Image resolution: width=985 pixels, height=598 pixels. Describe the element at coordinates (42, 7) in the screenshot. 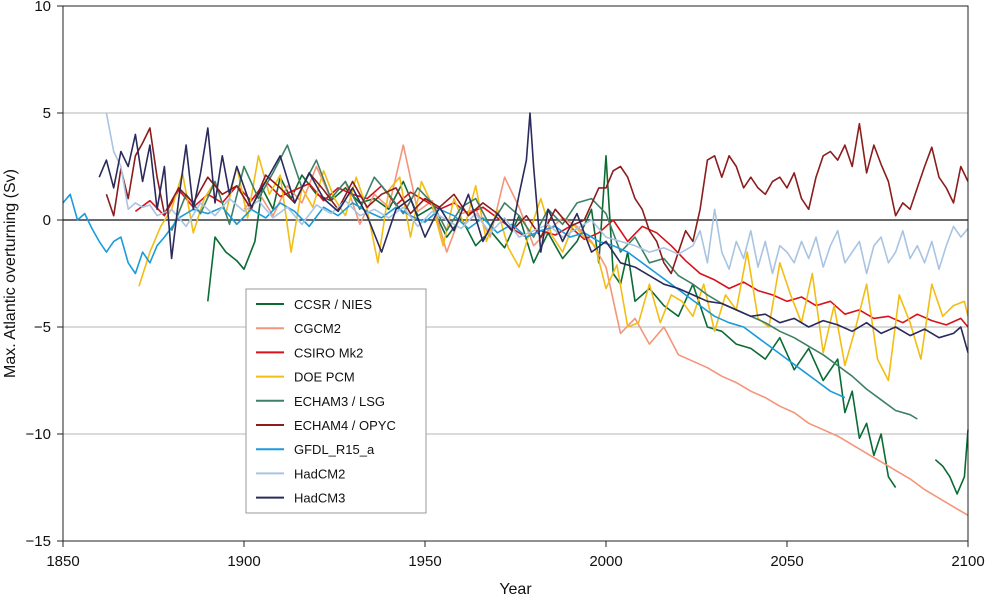

I see `y-tick-label: 10` at that location.